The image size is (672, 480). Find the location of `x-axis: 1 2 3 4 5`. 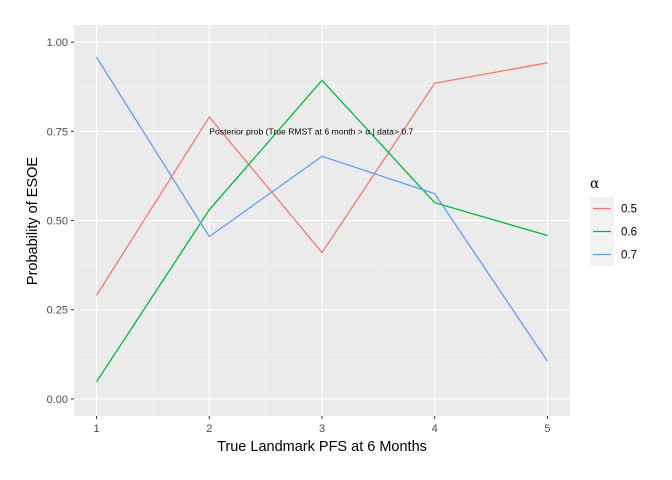

x-axis: 1 2 3 4 5 is located at coordinates (322, 425).